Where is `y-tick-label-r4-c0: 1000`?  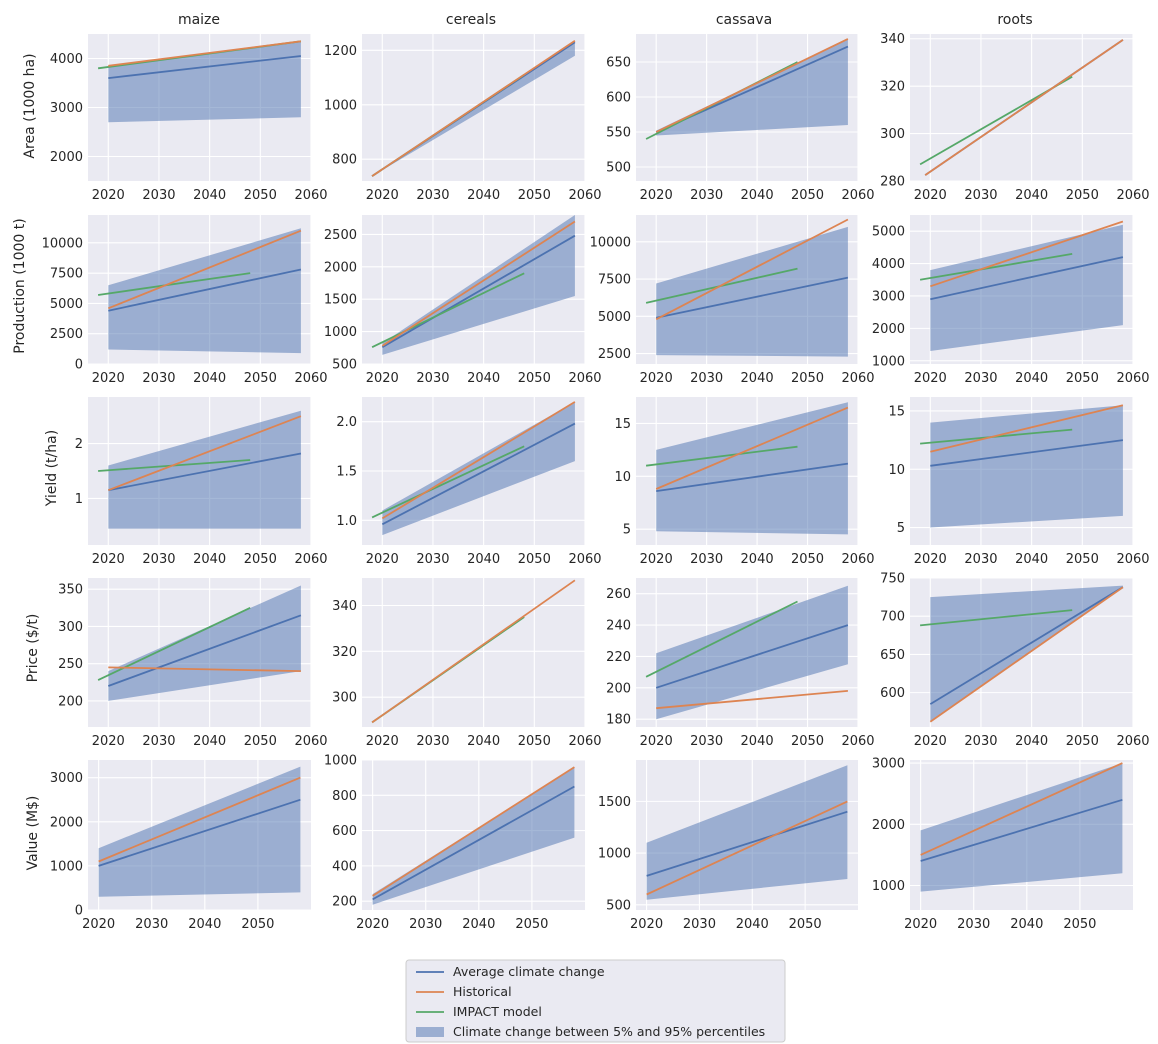
y-tick-label-r4-c0: 1000 is located at coordinates (66, 866).